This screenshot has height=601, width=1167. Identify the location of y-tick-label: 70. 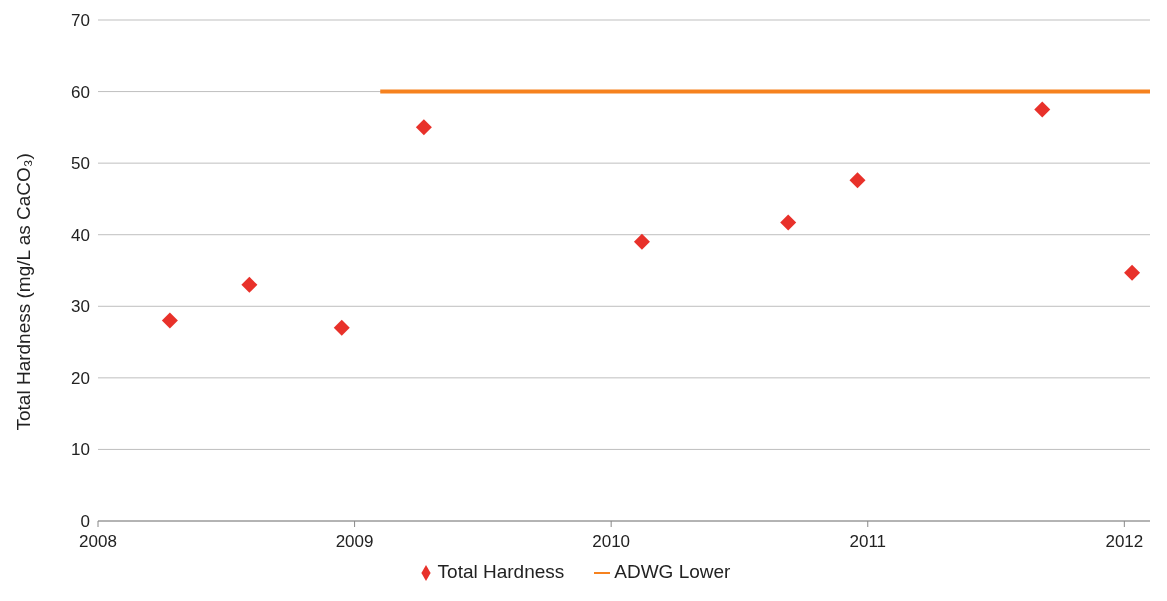
(80, 21).